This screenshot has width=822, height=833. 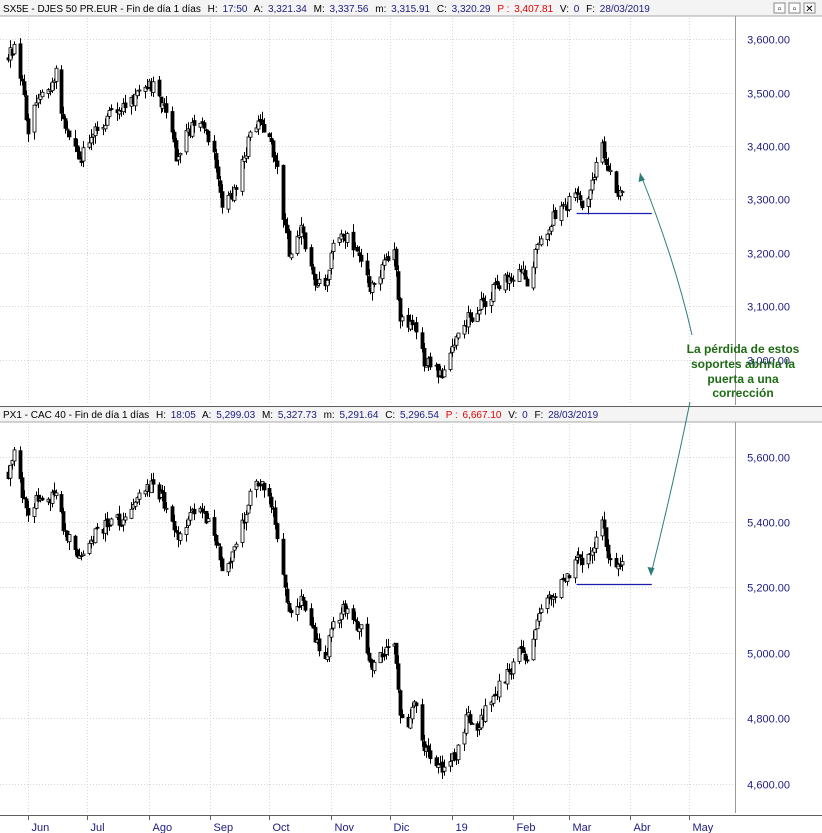 I want to click on x-tick-label: Ago, so click(x=163, y=827).